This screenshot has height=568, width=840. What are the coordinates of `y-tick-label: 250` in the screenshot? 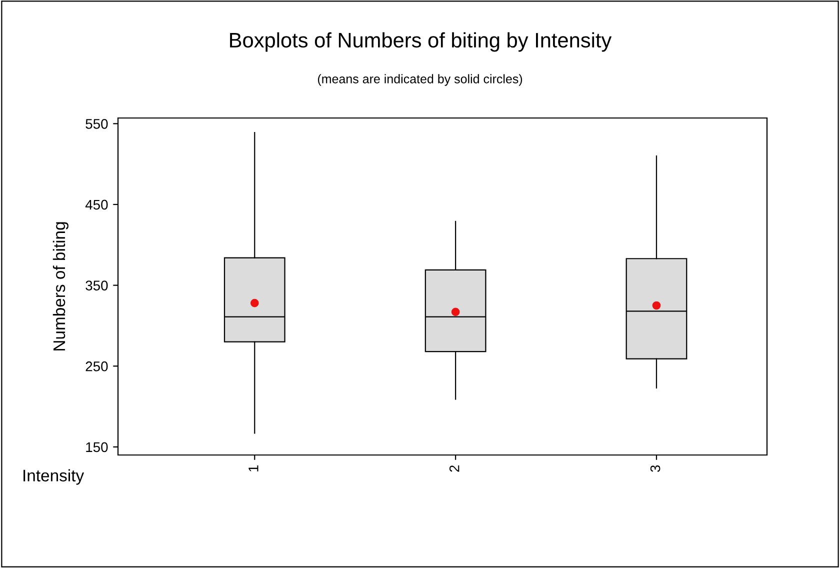 It's located at (97, 366).